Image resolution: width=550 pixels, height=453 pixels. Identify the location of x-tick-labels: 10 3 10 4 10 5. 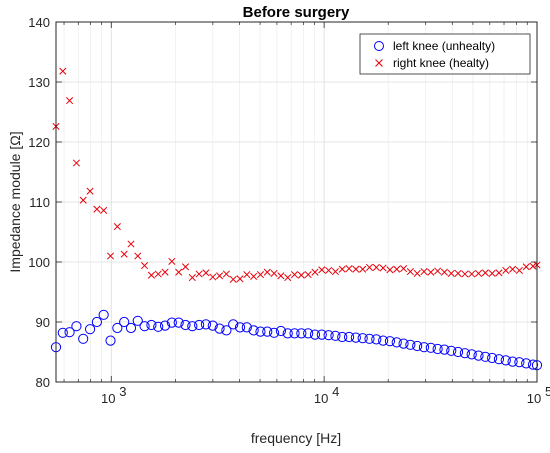
(325, 395).